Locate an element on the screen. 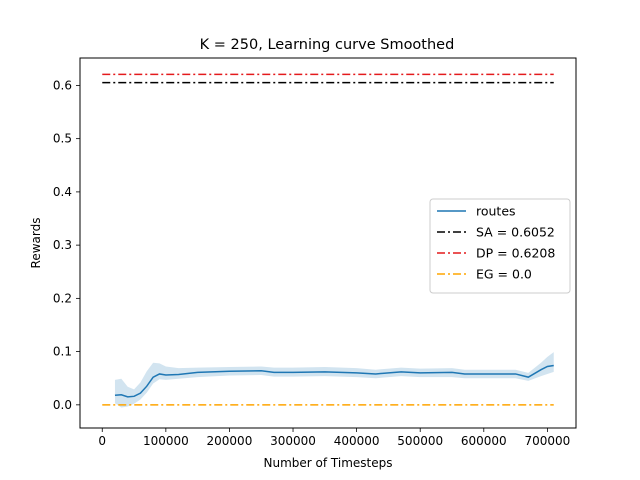  legend-box is located at coordinates (500, 246).